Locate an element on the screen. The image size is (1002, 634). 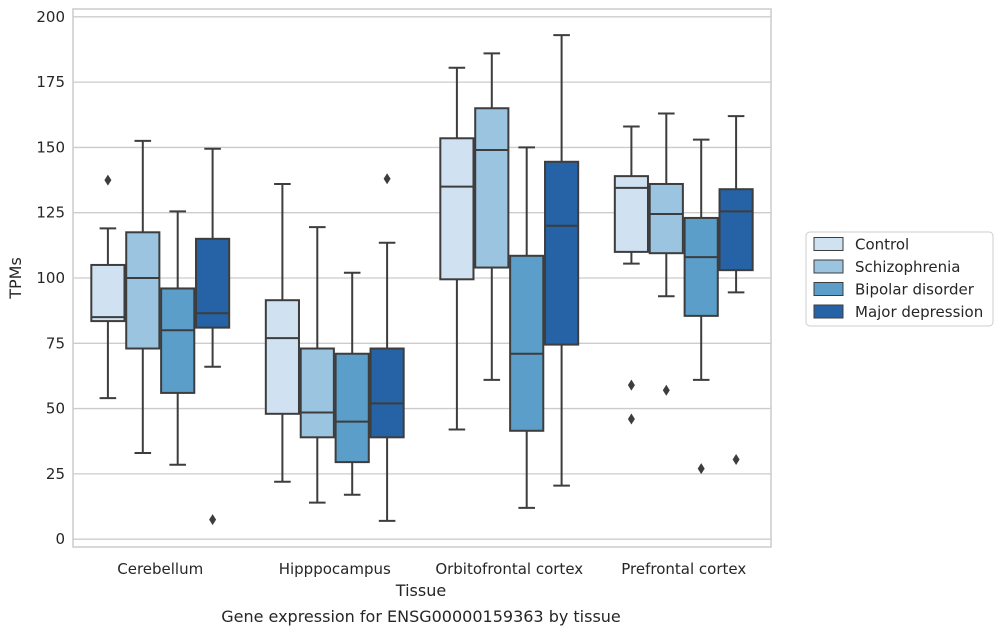
x-axis-label: Tissue is located at coordinates (420, 590).